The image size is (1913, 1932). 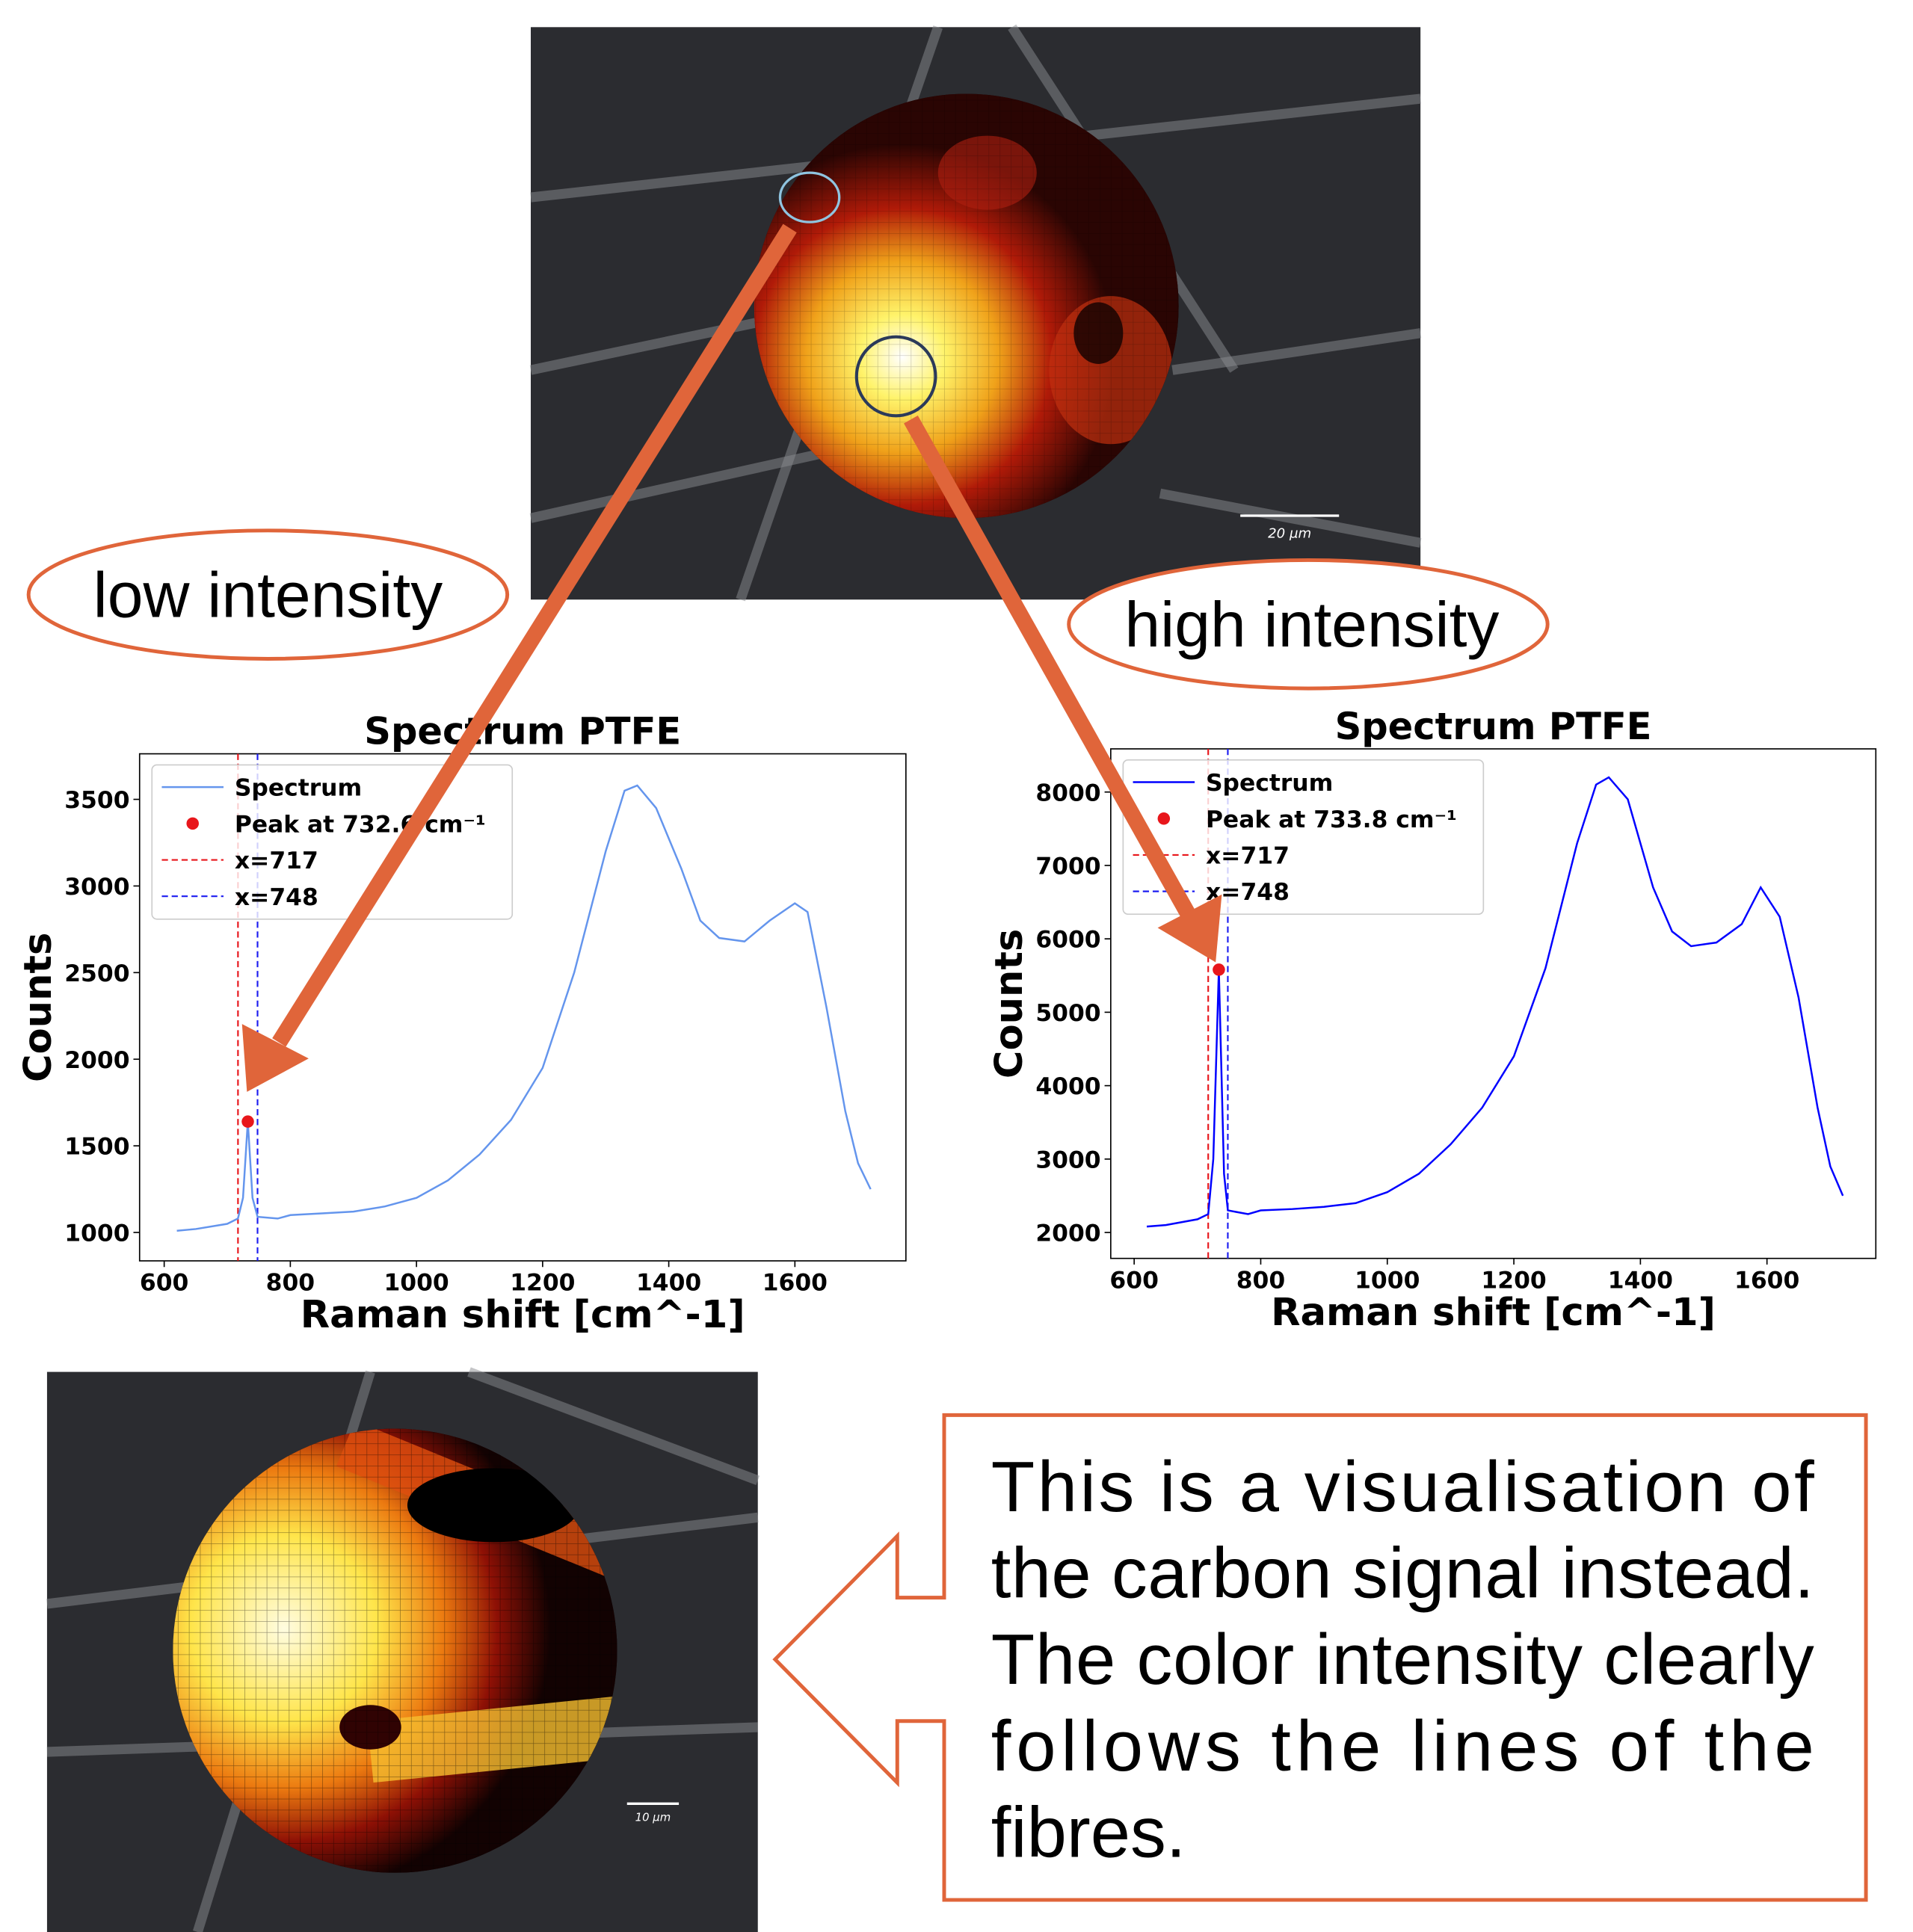 I want to click on legend, so click(x=1303, y=837).